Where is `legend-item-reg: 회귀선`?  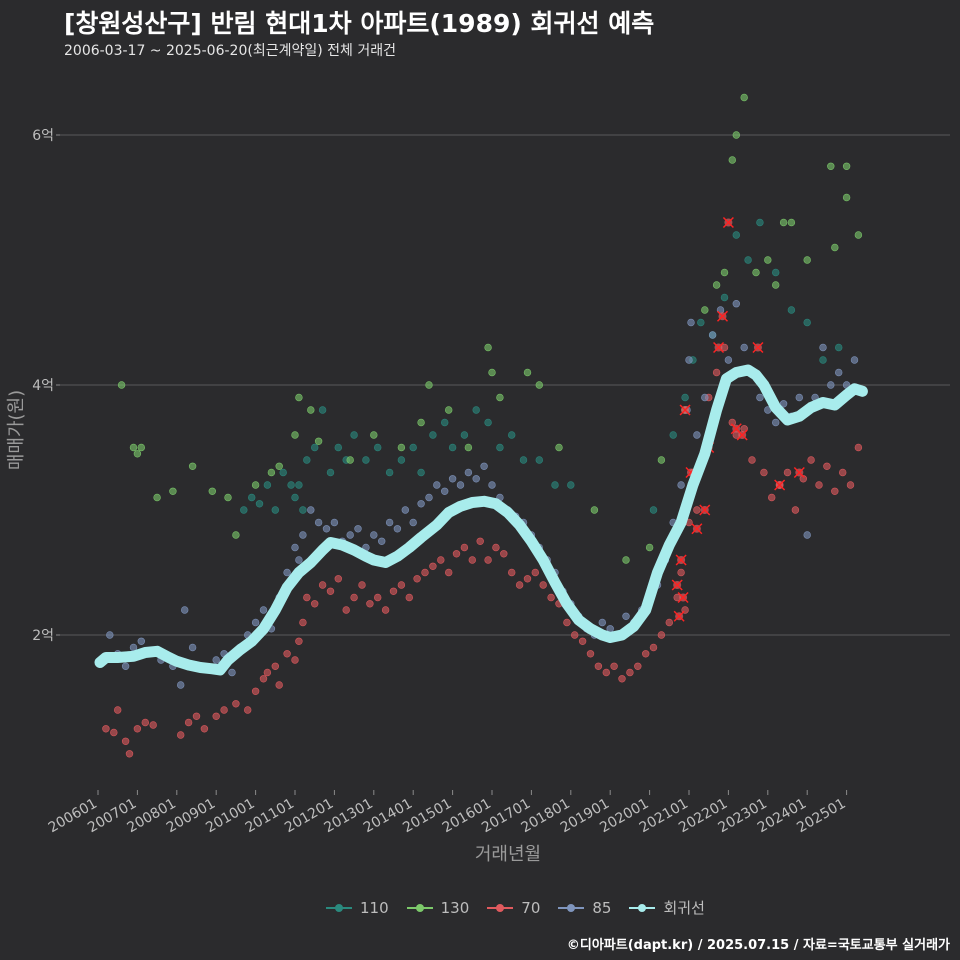 legend-item-reg: 회귀선 is located at coordinates (667, 907).